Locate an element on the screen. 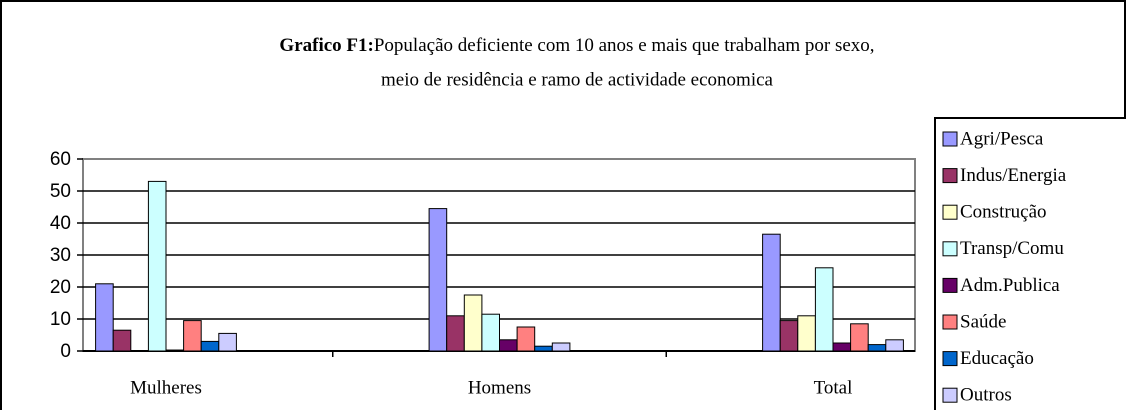 Image resolution: width=1126 pixels, height=410 pixels. y-tick-label: 50 is located at coordinates (60, 191).